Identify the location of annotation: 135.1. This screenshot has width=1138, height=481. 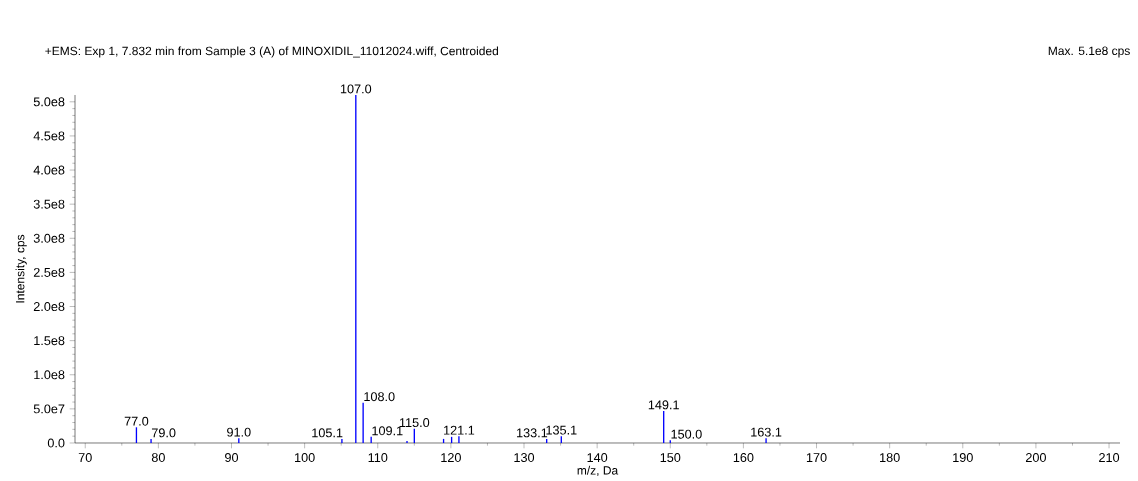
(561, 430).